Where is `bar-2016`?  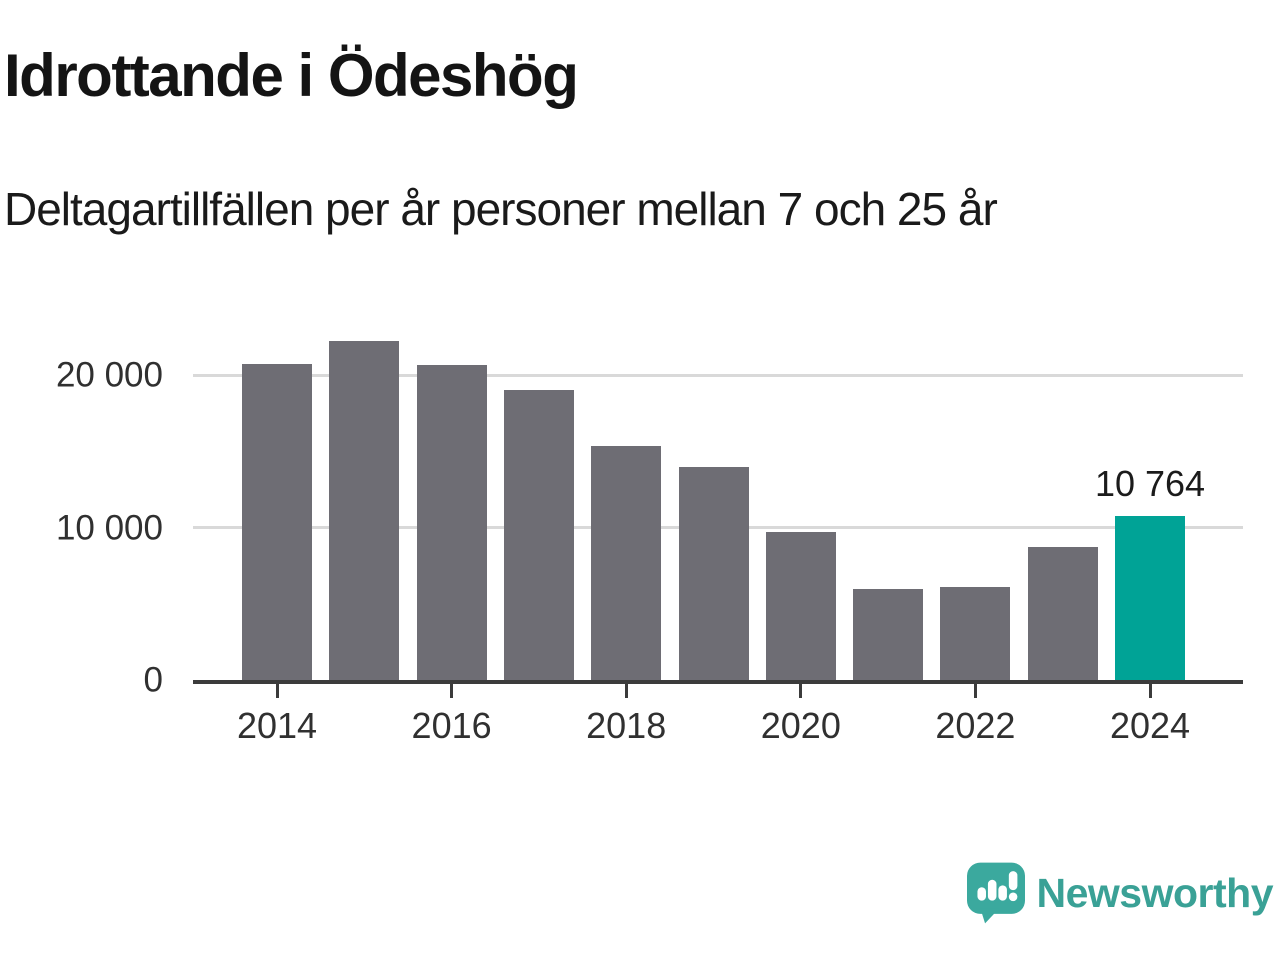 bar-2016 is located at coordinates (451, 522).